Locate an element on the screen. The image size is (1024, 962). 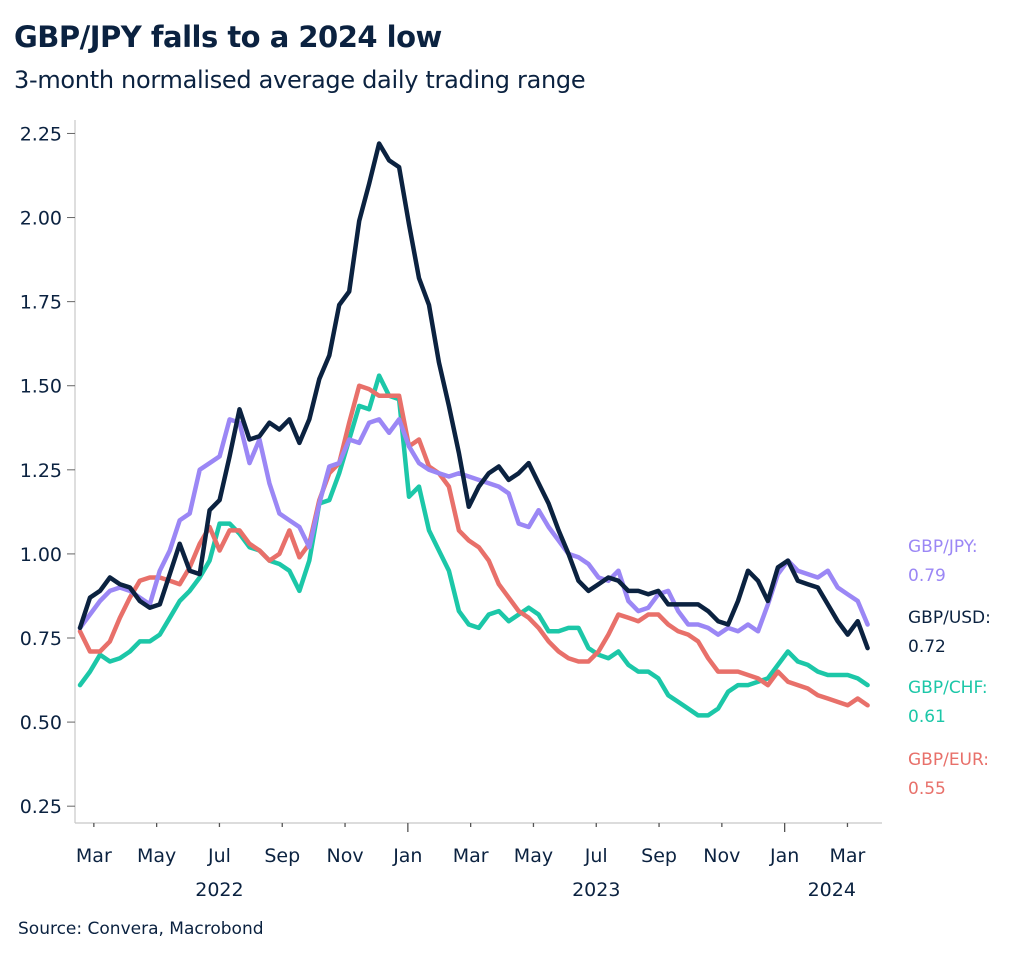
legend-series-name: GBP/CHF: is located at coordinates (948, 688).